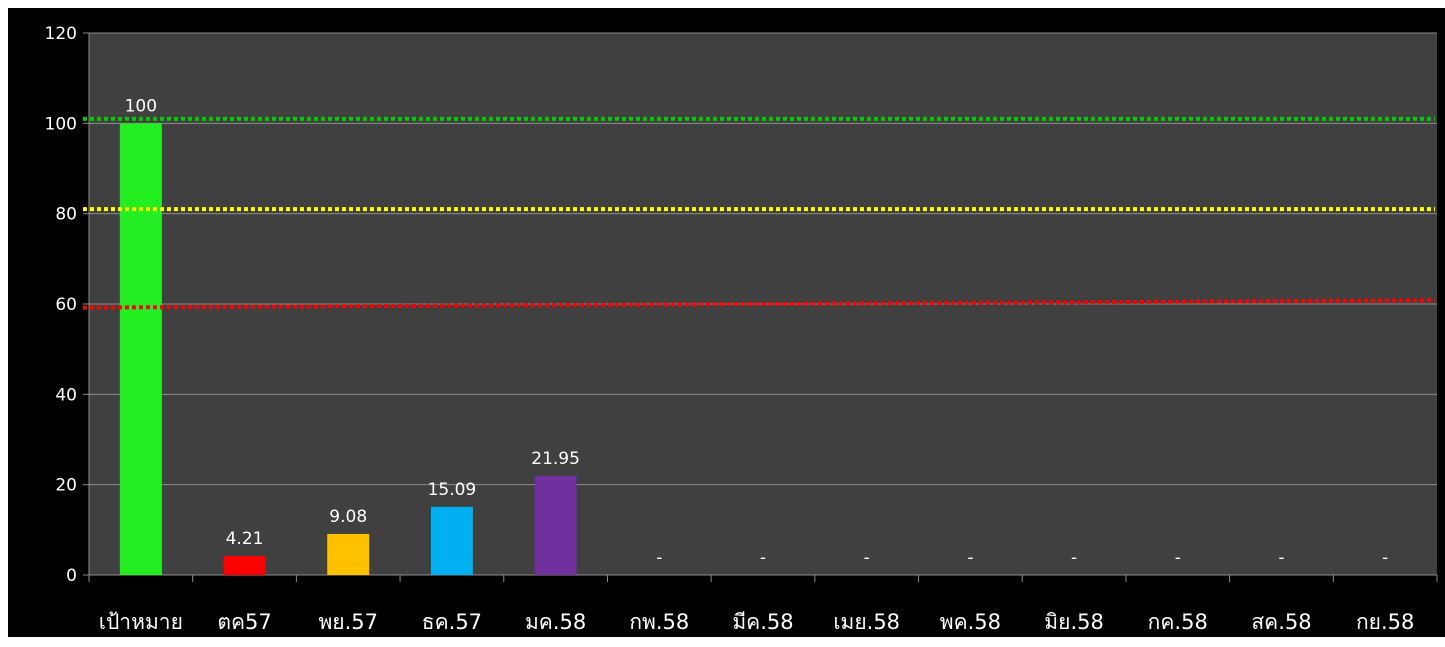  Describe the element at coordinates (659, 558) in the screenshot. I see `data-label-5: -` at that location.